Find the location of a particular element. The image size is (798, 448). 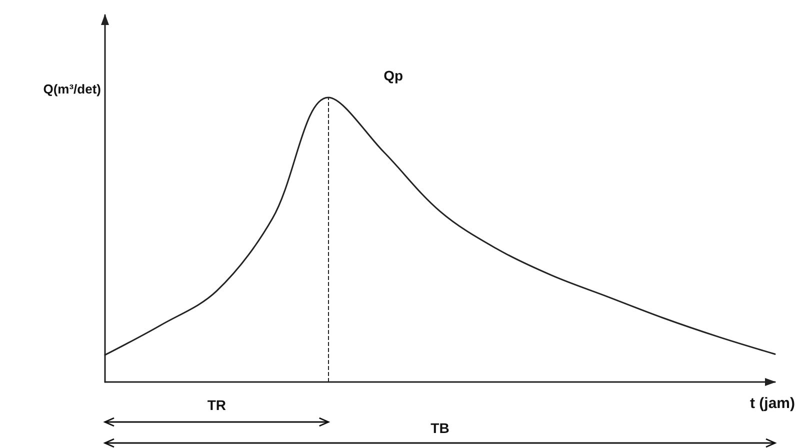

text: TR is located at coordinates (216, 405).